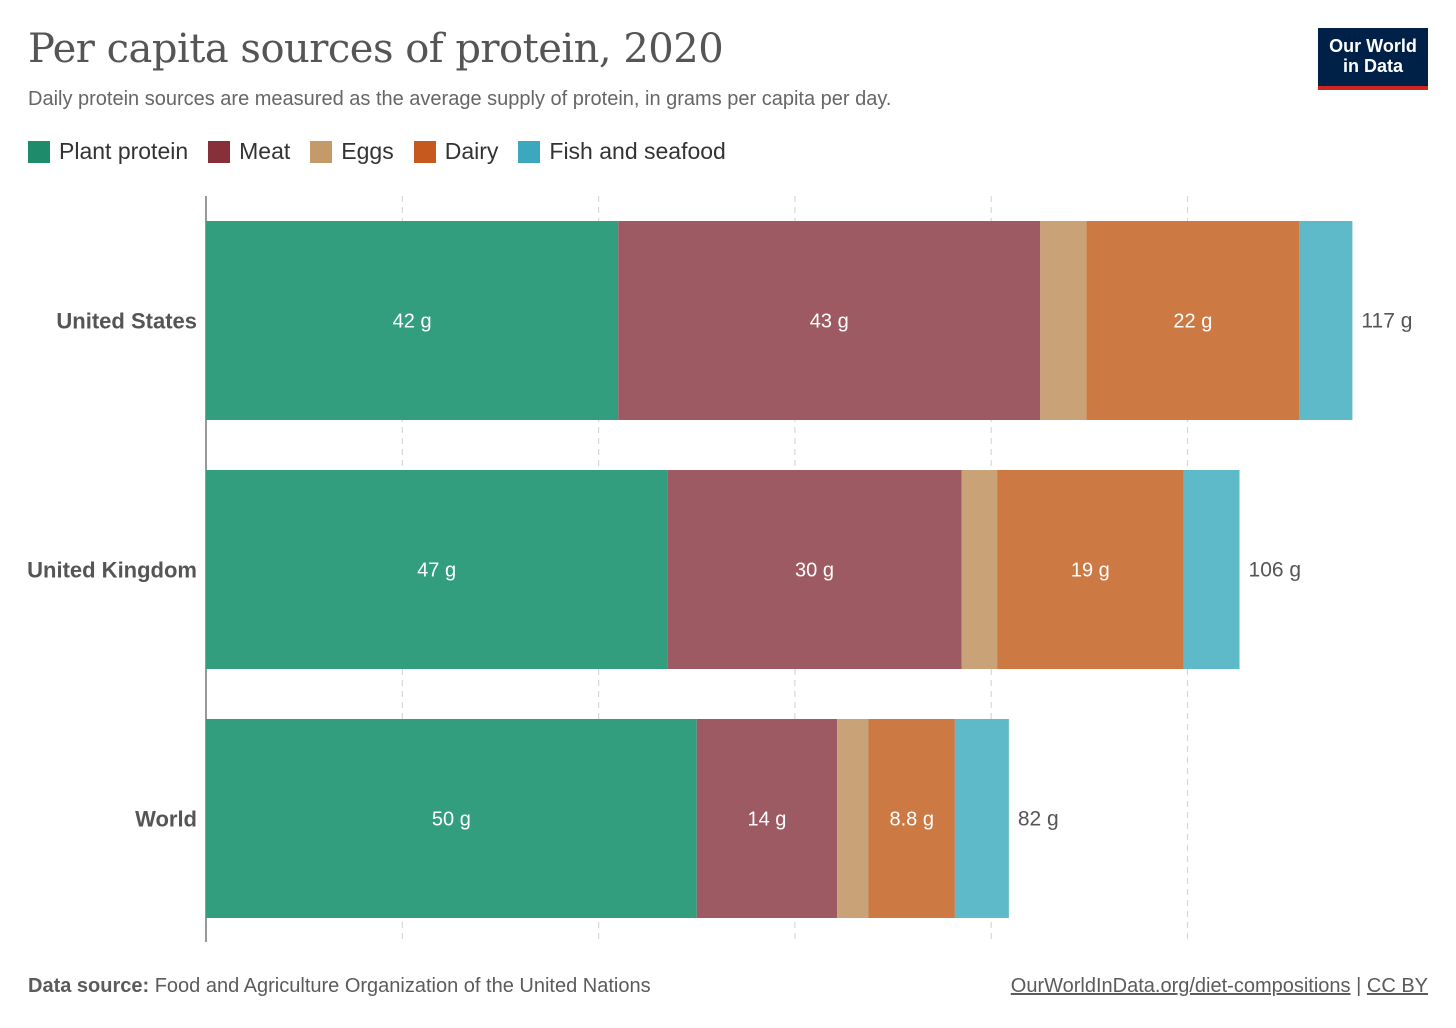 Image resolution: width=1456 pixels, height=1028 pixels. What do you see at coordinates (1372, 66) in the screenshot?
I see `logo-line-2: in Data` at bounding box center [1372, 66].